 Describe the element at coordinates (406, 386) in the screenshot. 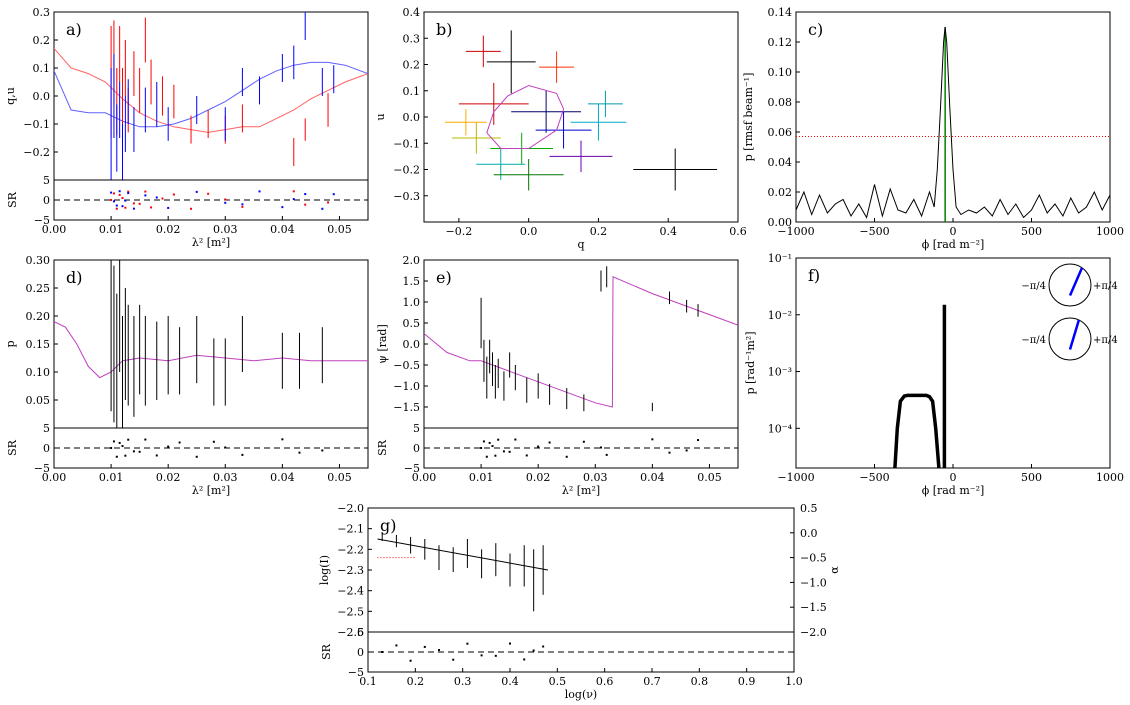

I see `y-tick-label: −1.0` at that location.